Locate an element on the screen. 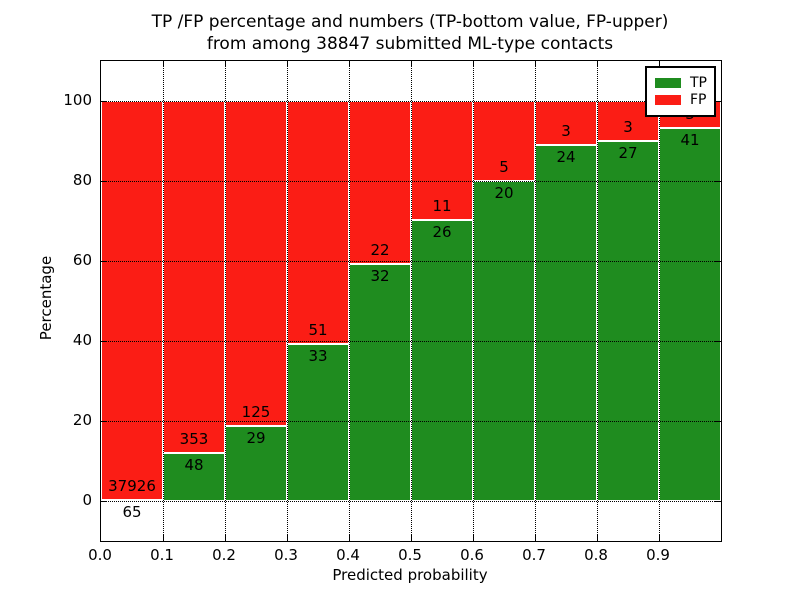 This screenshot has width=800, height=600. tp-value-label: 27 is located at coordinates (628, 153).